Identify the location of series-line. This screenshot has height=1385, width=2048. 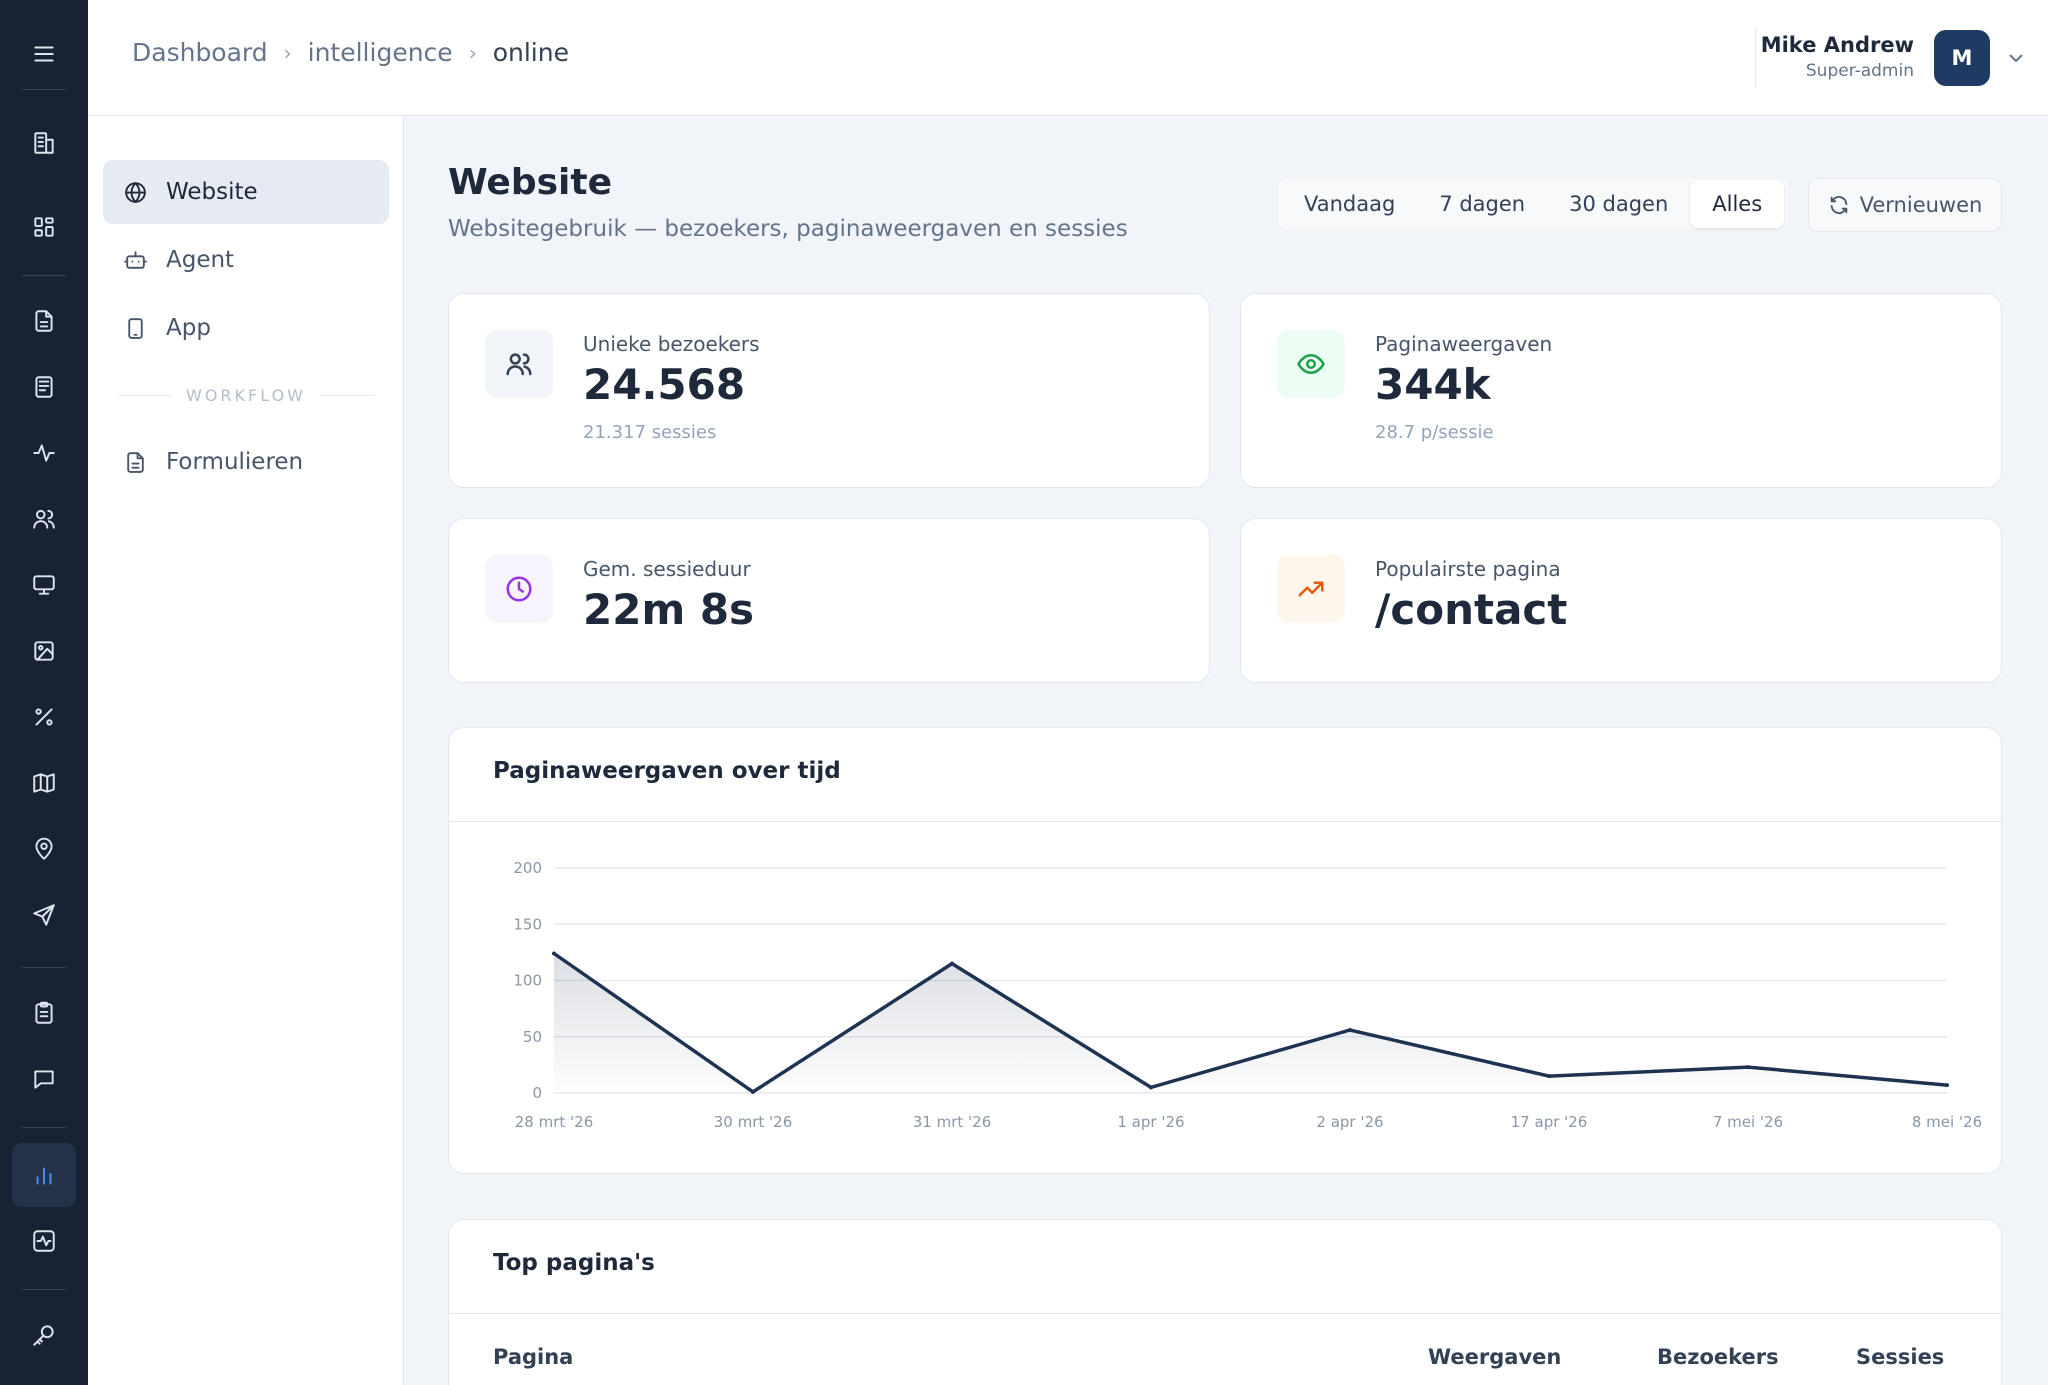
(1250, 1023).